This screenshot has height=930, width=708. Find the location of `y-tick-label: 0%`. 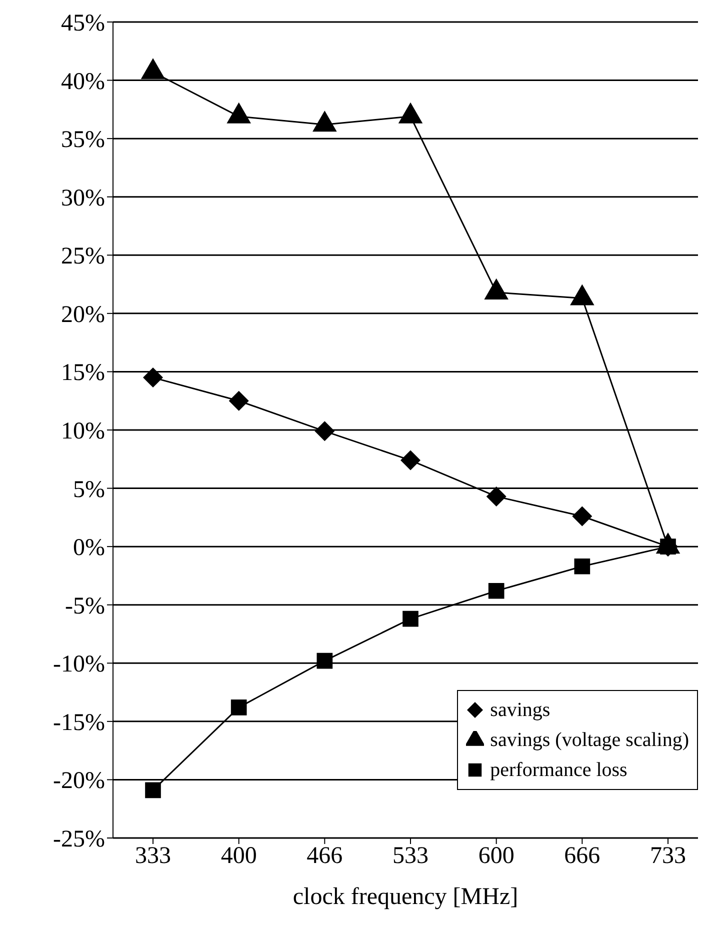

y-tick-label: 0% is located at coordinates (89, 548).